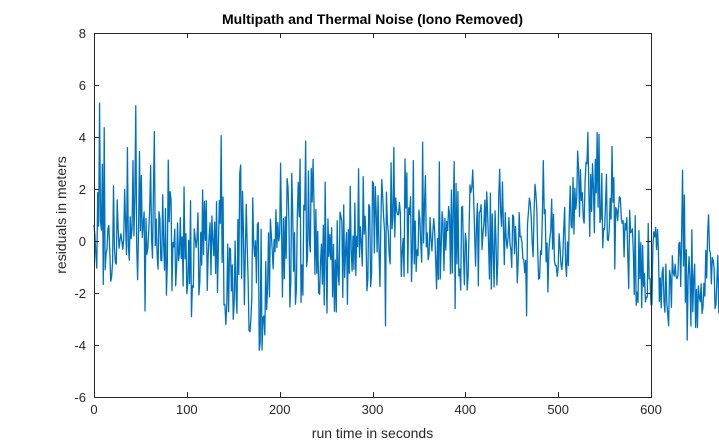  Describe the element at coordinates (82, 137) in the screenshot. I see `y-tick-label: 4` at that location.